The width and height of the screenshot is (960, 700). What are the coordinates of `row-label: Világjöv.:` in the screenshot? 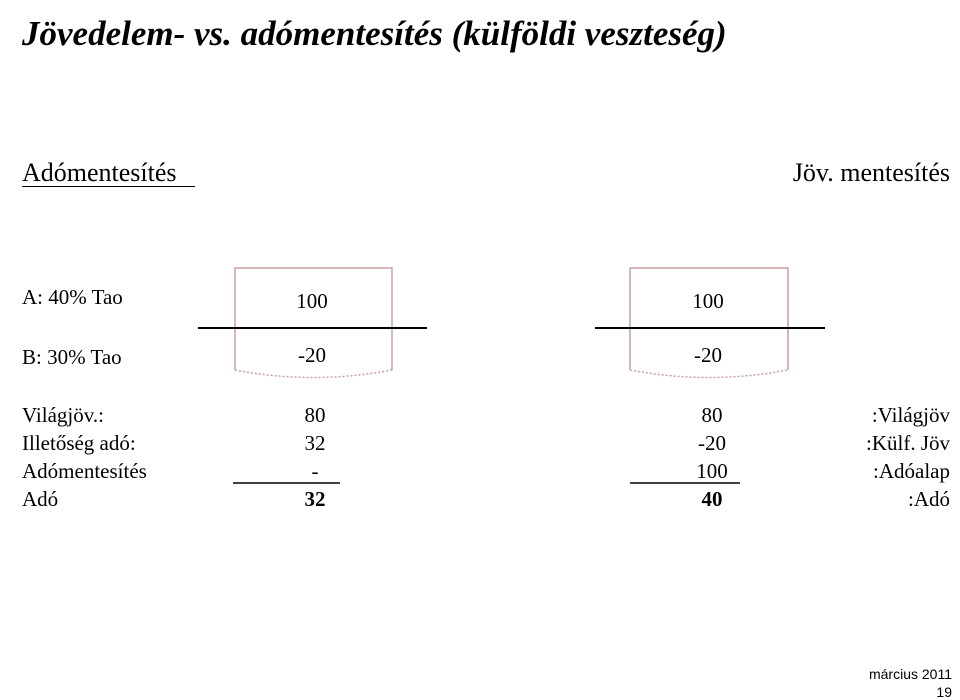 It's located at (63, 415).